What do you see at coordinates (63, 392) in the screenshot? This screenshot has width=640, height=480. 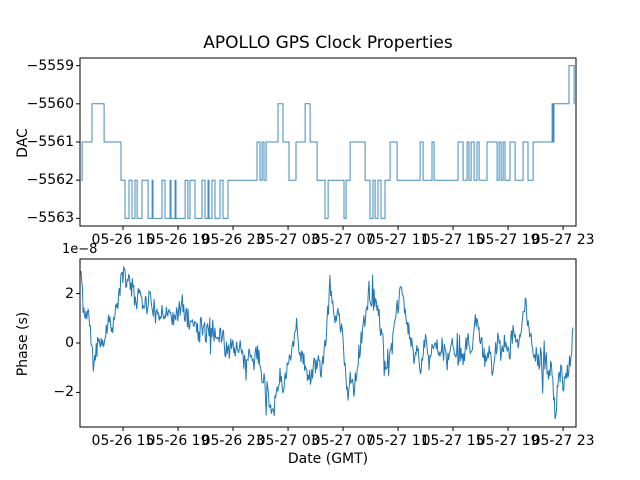 I see `y-tick-label: −2` at bounding box center [63, 392].